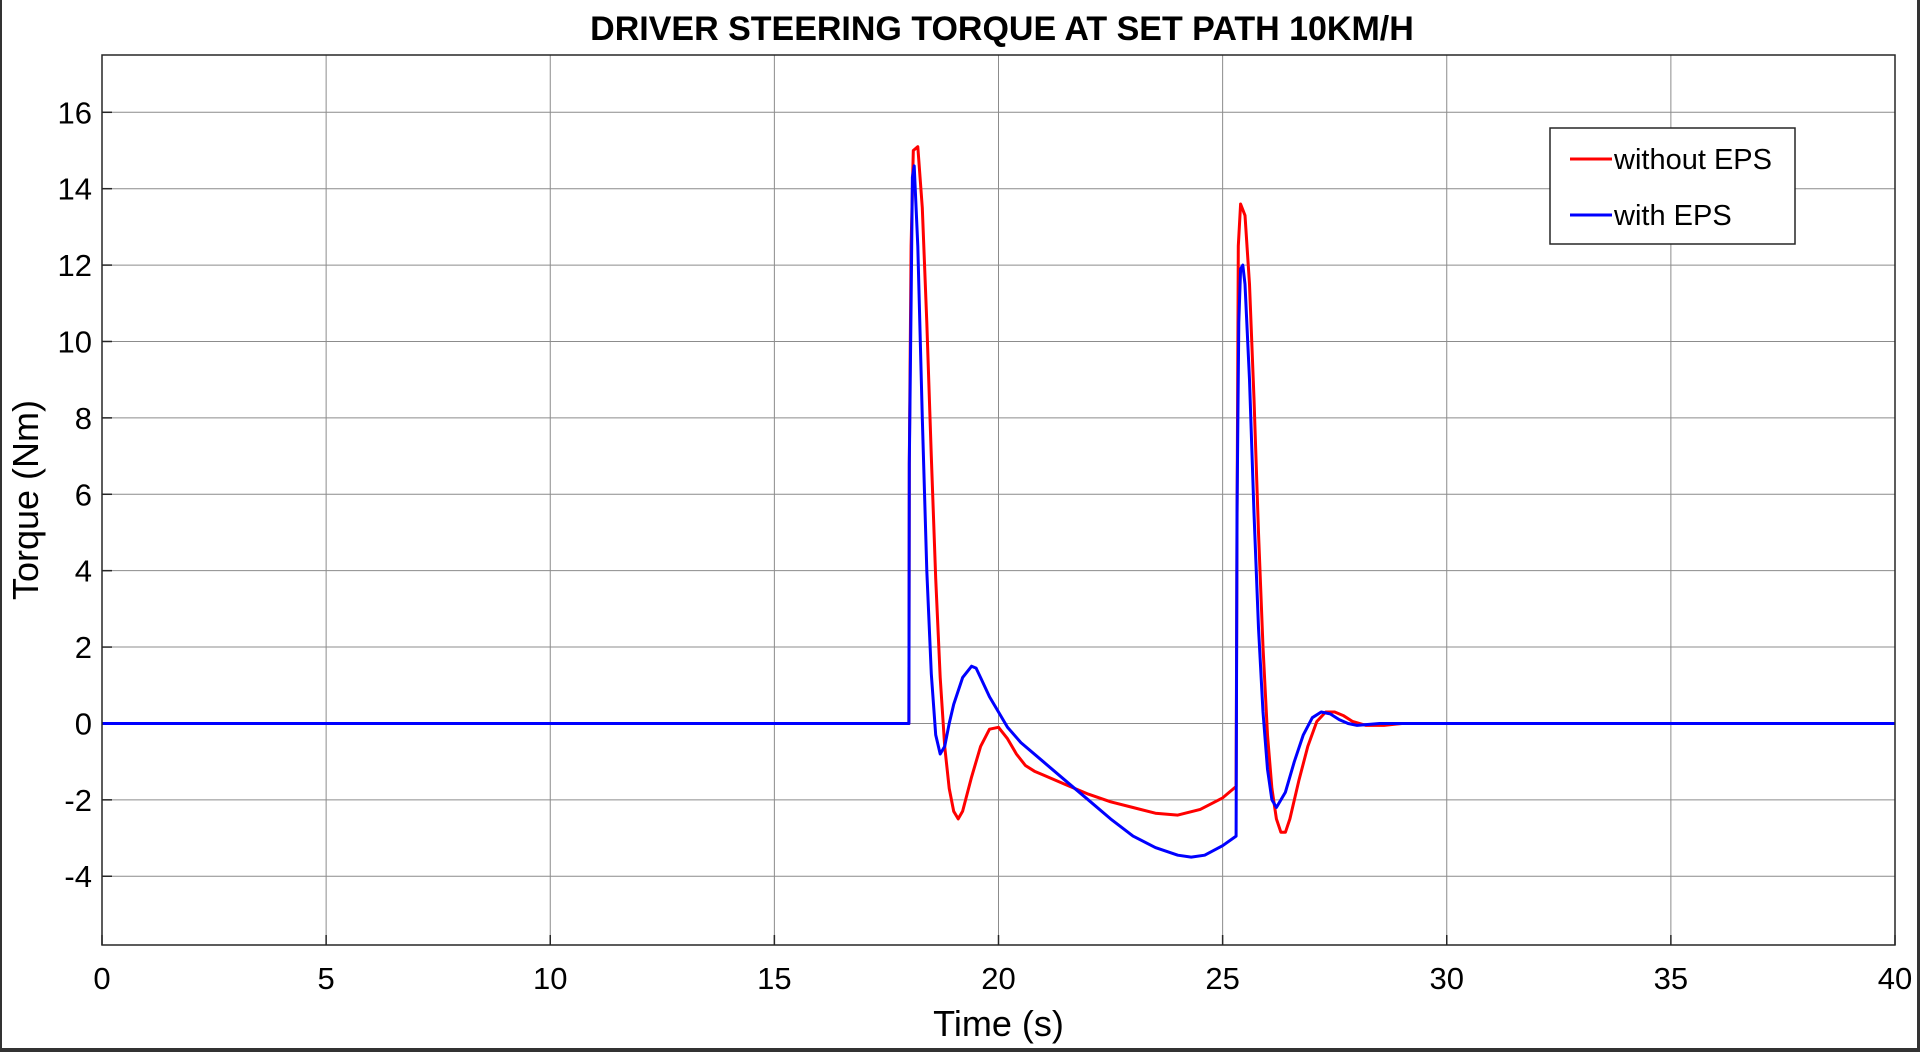 This screenshot has width=1920, height=1052. Describe the element at coordinates (75, 189) in the screenshot. I see `y-tick-label: 14` at that location.